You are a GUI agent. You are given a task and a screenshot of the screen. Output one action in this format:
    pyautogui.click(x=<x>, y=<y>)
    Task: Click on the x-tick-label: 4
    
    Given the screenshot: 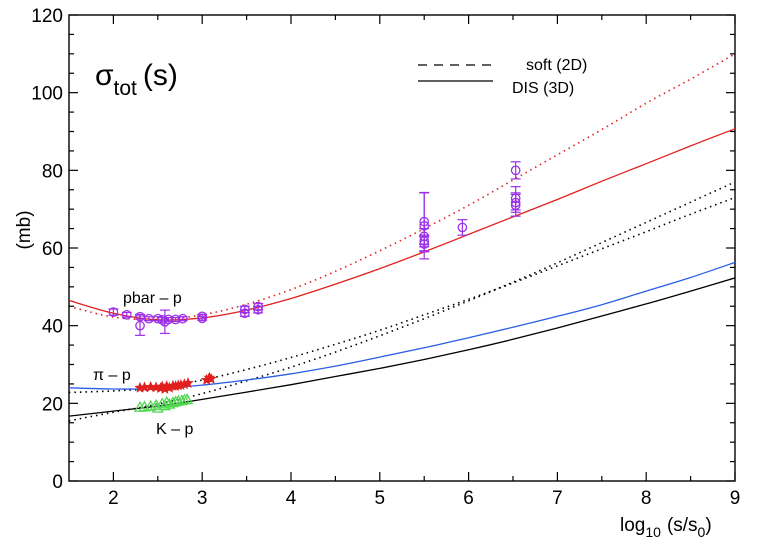 What is the action you would take?
    pyautogui.click(x=291, y=498)
    